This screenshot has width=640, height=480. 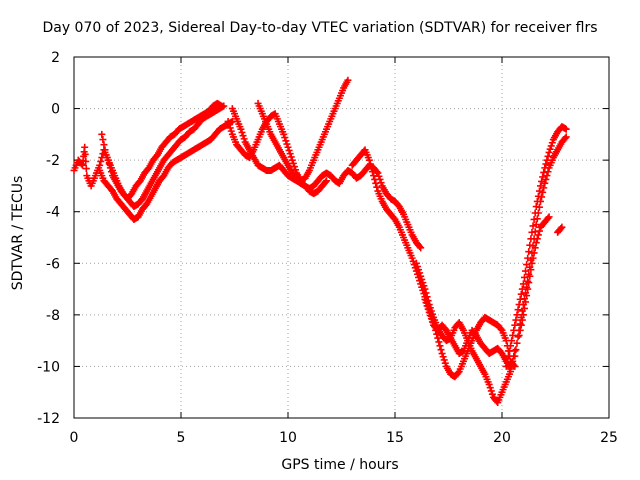 I want to click on y-tick-label: -10, so click(x=48, y=367).